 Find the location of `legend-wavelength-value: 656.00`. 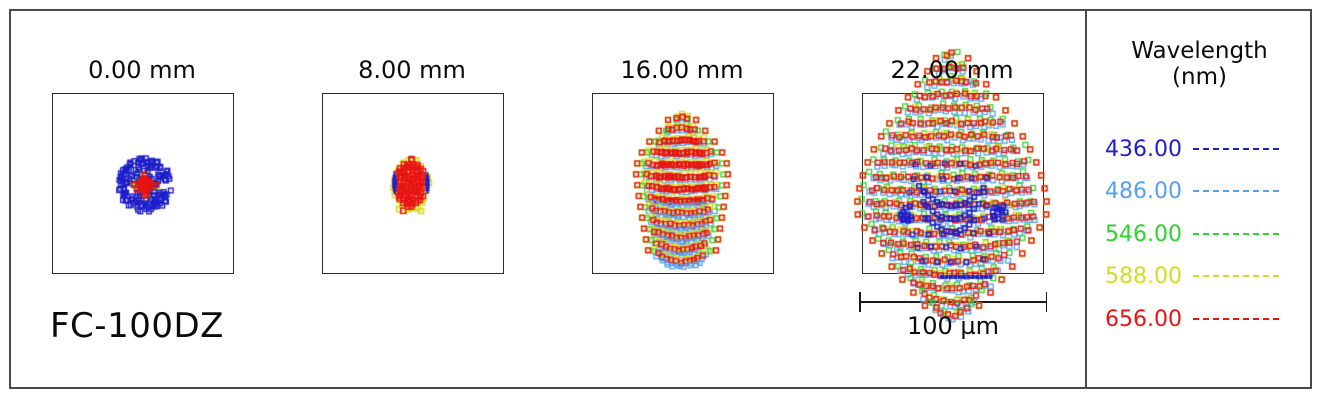

legend-wavelength-value: 656.00 is located at coordinates (1143, 319).